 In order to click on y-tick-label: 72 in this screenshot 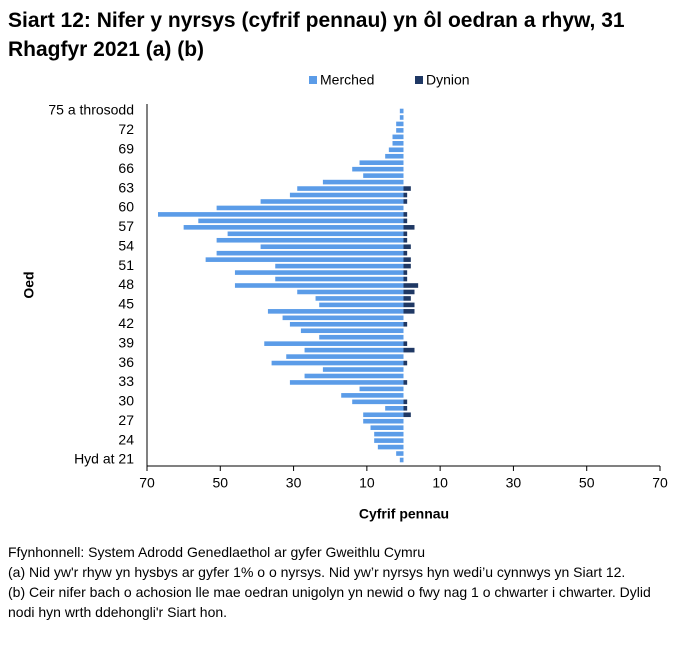, I will do `click(126, 129)`.